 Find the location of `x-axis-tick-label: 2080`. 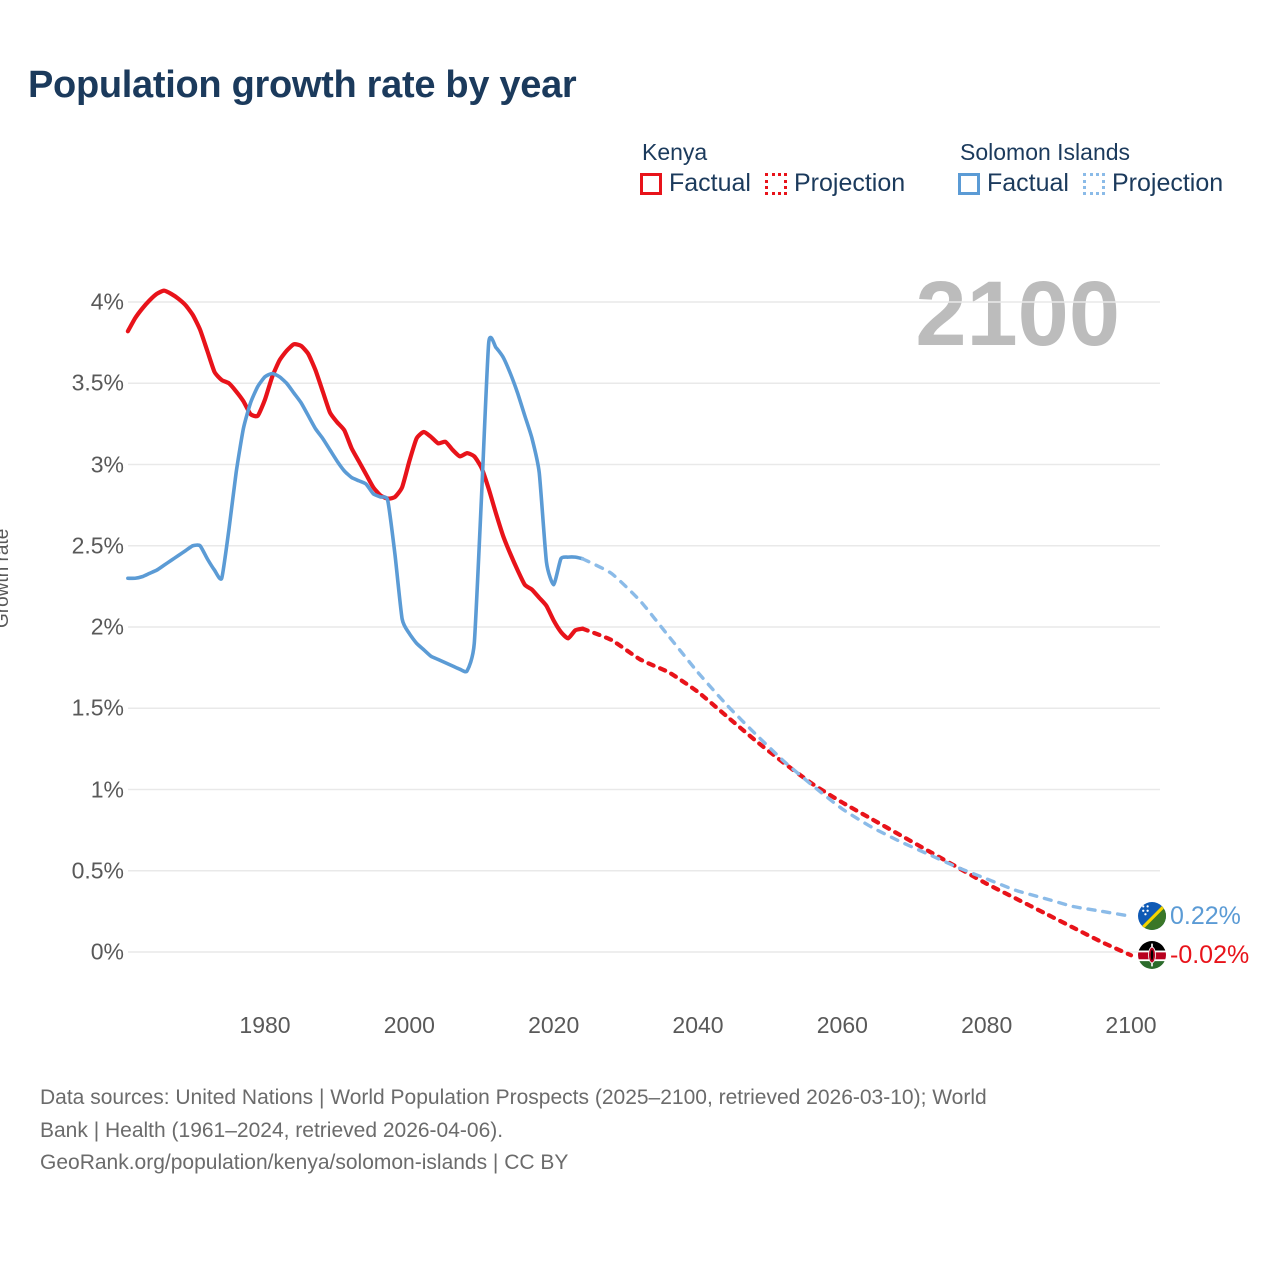

x-axis-tick-label: 2080 is located at coordinates (987, 1025).